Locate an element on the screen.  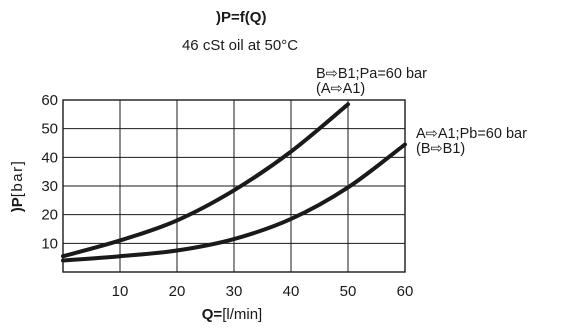
chart-title: )P=f(Q) is located at coordinates (240, 17).